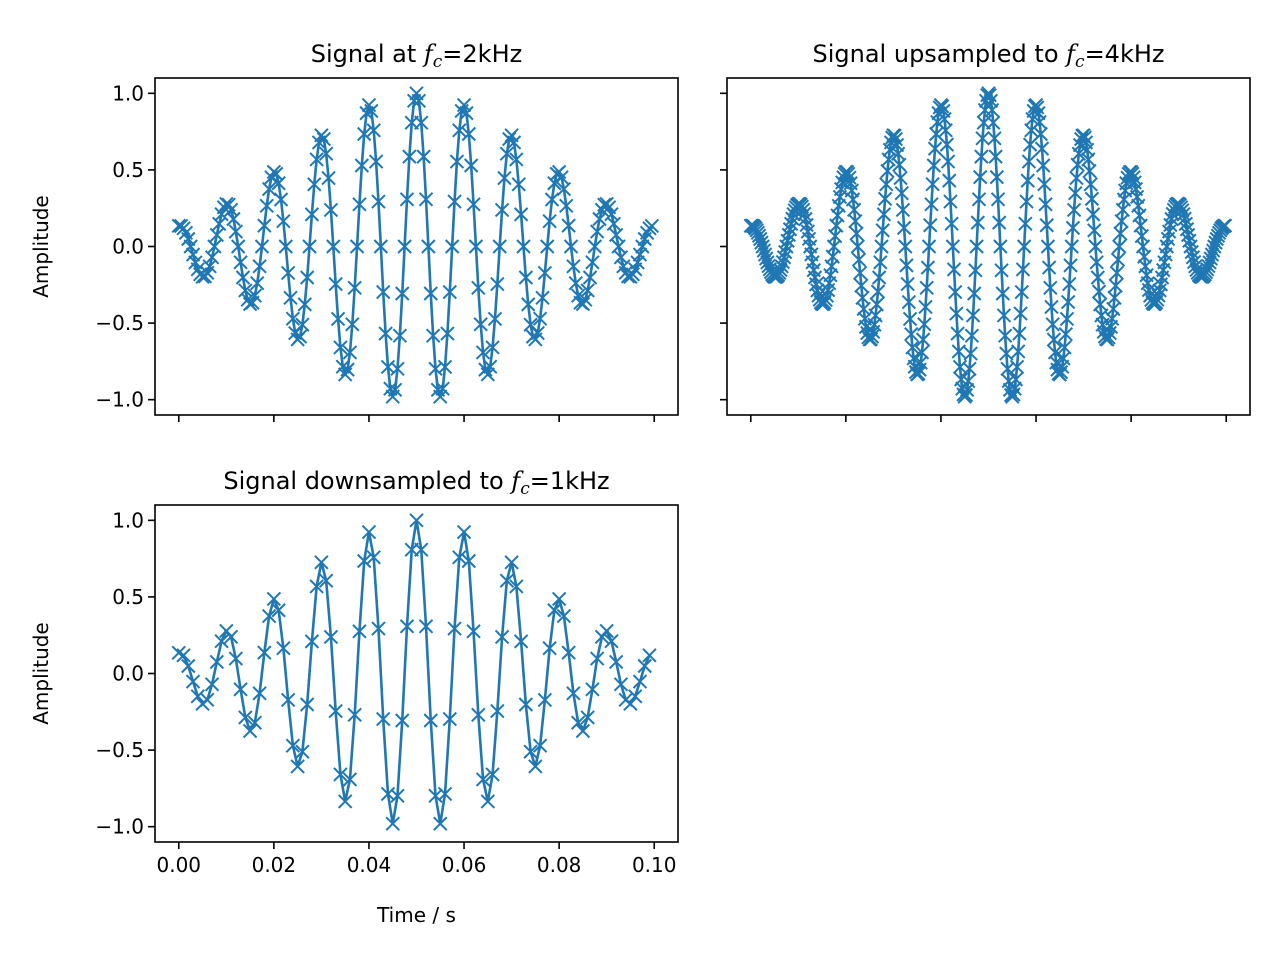  What do you see at coordinates (367, 54) in the screenshot?
I see `title-prefix: Signal at` at bounding box center [367, 54].